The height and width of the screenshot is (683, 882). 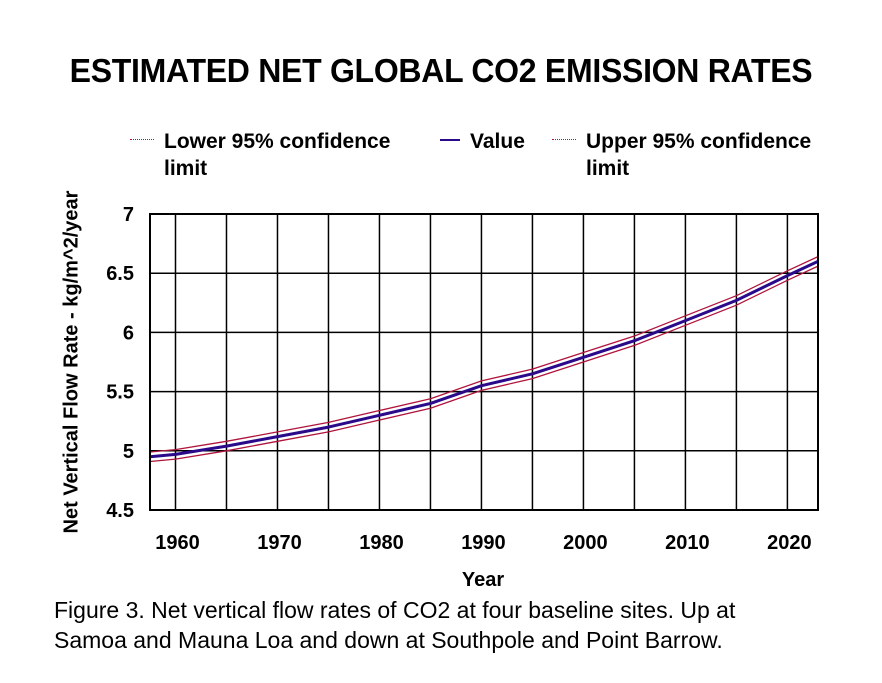 I want to click on y-tick-label: 7, so click(x=128, y=215).